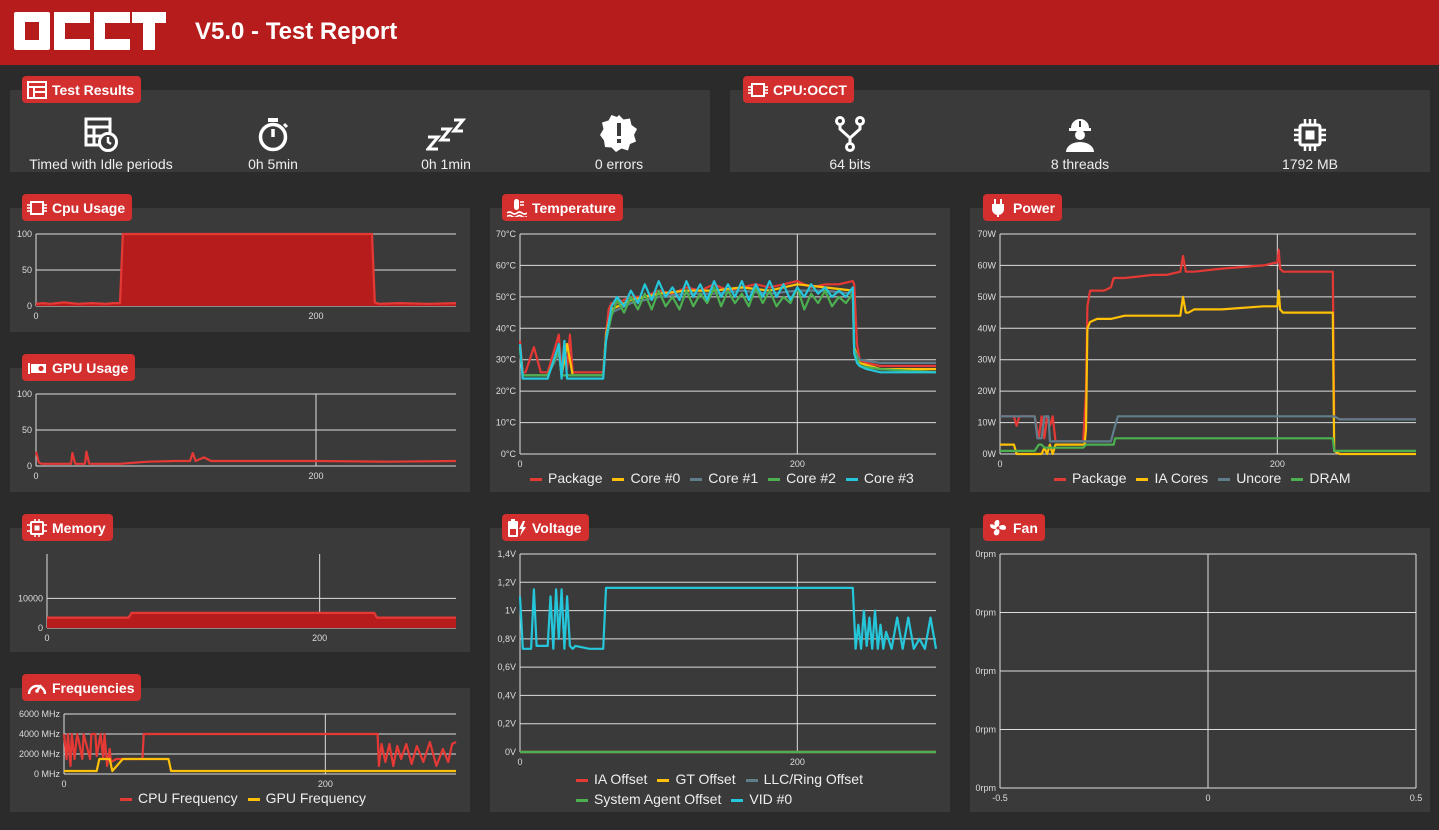  I want to click on legend-label: Core #1, so click(733, 478).